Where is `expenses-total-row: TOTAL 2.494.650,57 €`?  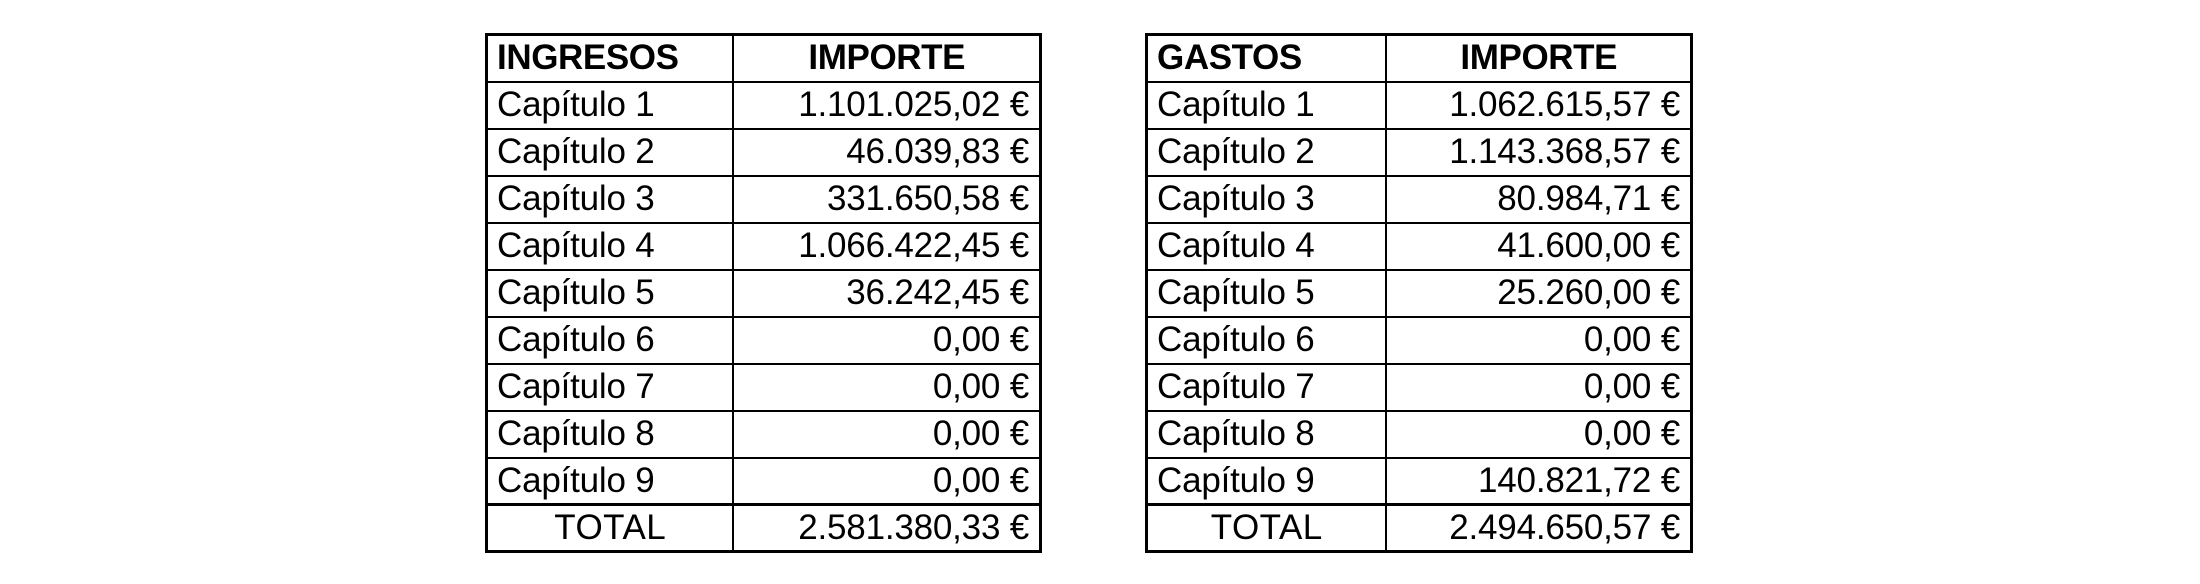 expenses-total-row: TOTAL 2.494.650,57 € is located at coordinates (1419, 528).